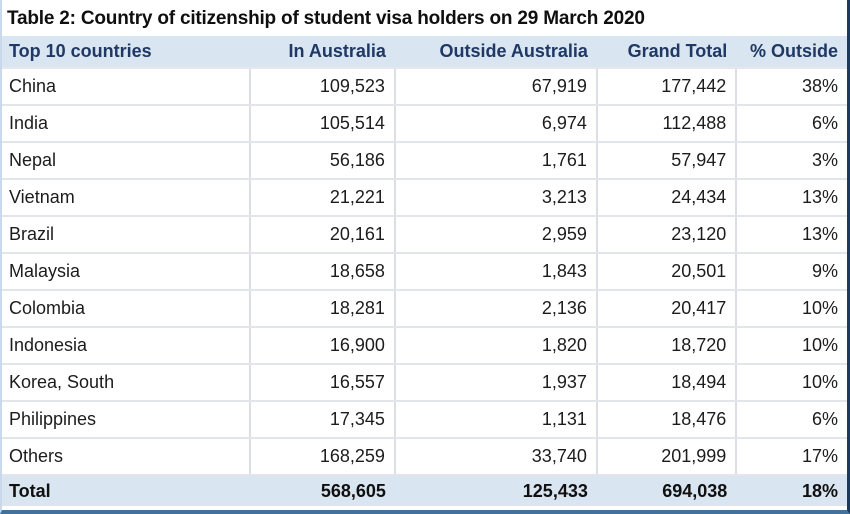  What do you see at coordinates (791, 272) in the screenshot?
I see `pct-outside-cell: 9%` at bounding box center [791, 272].